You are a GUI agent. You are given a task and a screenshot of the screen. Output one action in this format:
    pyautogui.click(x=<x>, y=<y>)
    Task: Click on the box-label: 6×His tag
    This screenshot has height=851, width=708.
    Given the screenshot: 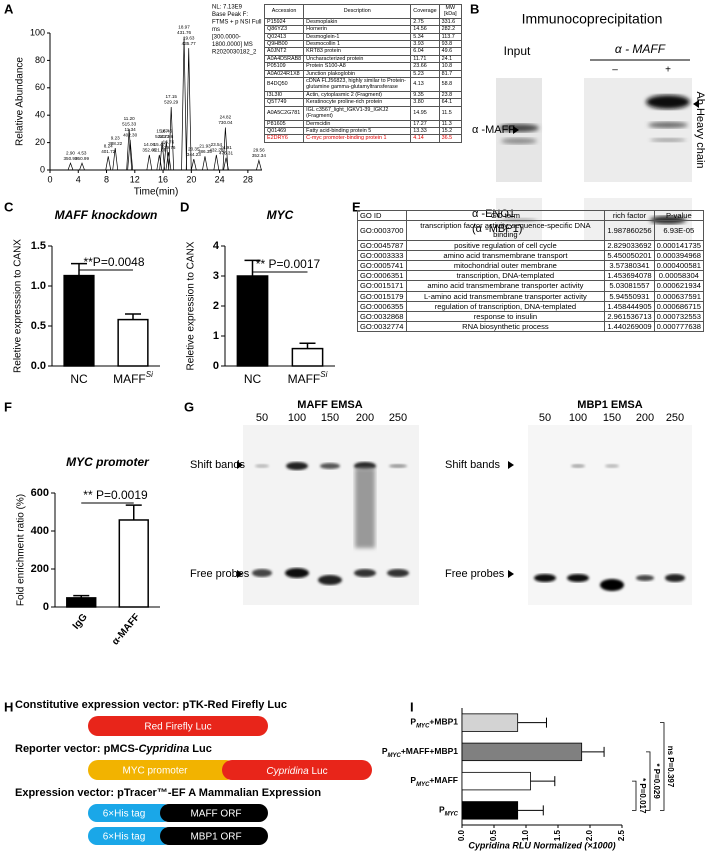 What is the action you would take?
    pyautogui.click(x=124, y=837)
    